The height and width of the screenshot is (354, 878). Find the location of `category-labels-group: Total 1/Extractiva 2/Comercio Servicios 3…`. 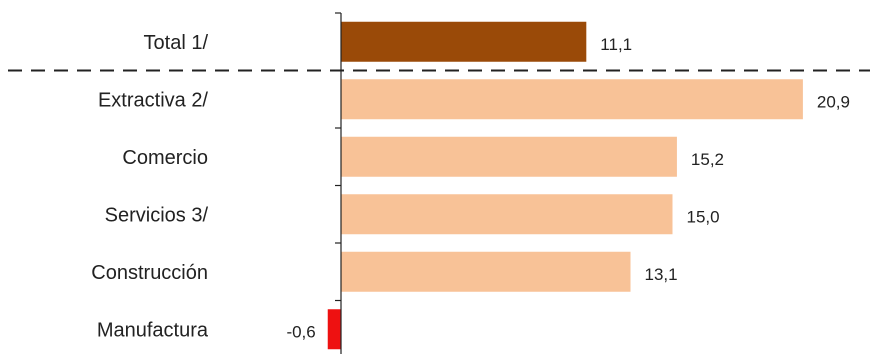

category-labels-group: Total 1/Extractiva 2/Comercio Servicios 3… is located at coordinates (150, 187).